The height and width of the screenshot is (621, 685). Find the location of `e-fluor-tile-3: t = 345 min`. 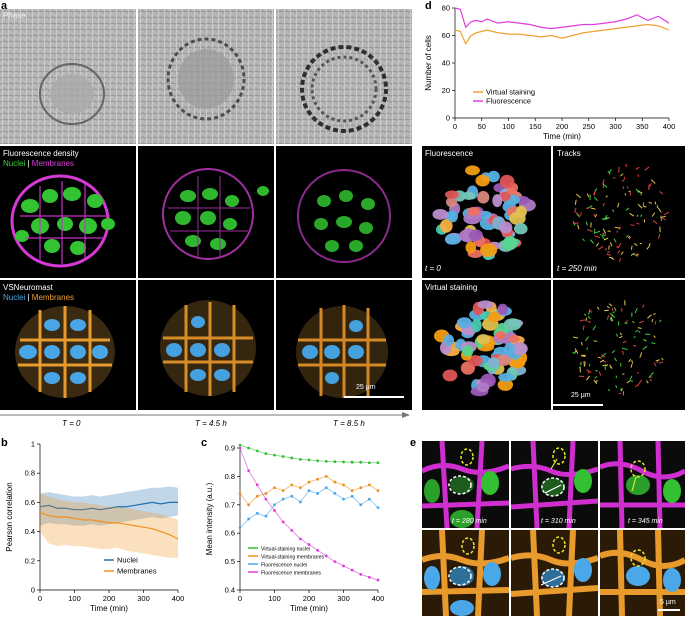

e-fluor-tile-3: t = 345 min is located at coordinates (642, 484).